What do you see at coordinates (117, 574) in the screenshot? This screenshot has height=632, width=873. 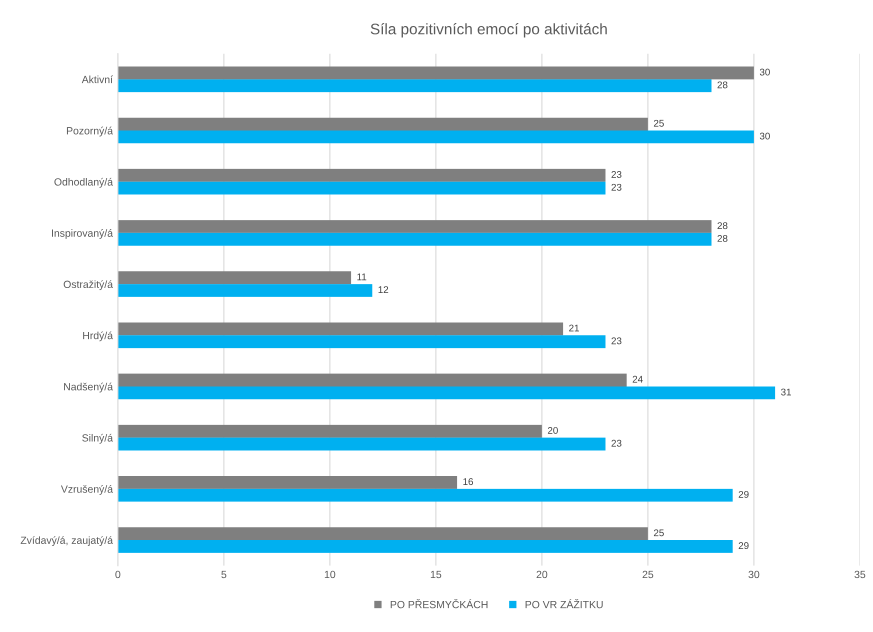 I see `x-tick-label: 0` at bounding box center [117, 574].